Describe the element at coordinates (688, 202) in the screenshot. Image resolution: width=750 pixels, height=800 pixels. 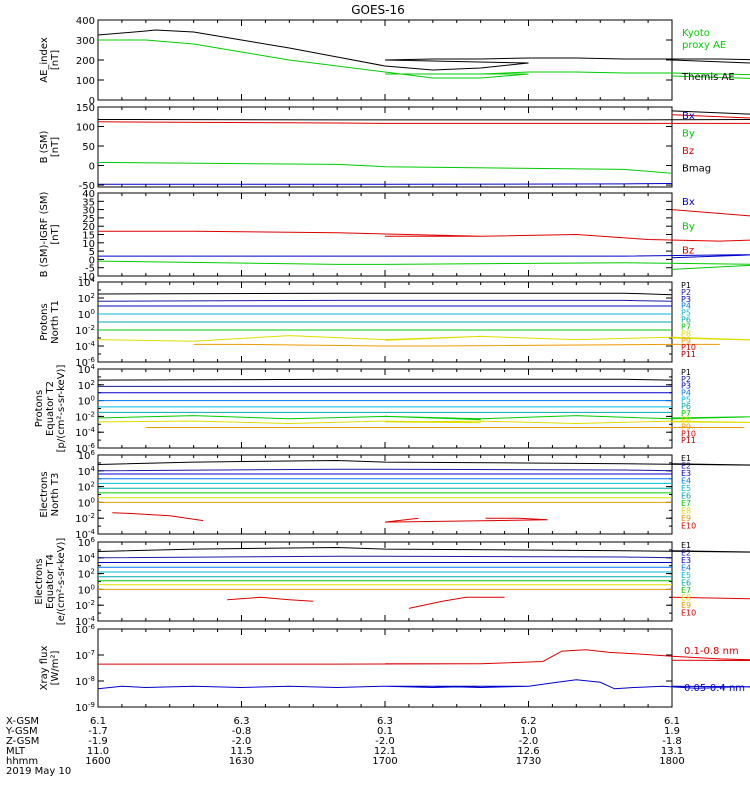
I see `legend-entry: Bx` at that location.